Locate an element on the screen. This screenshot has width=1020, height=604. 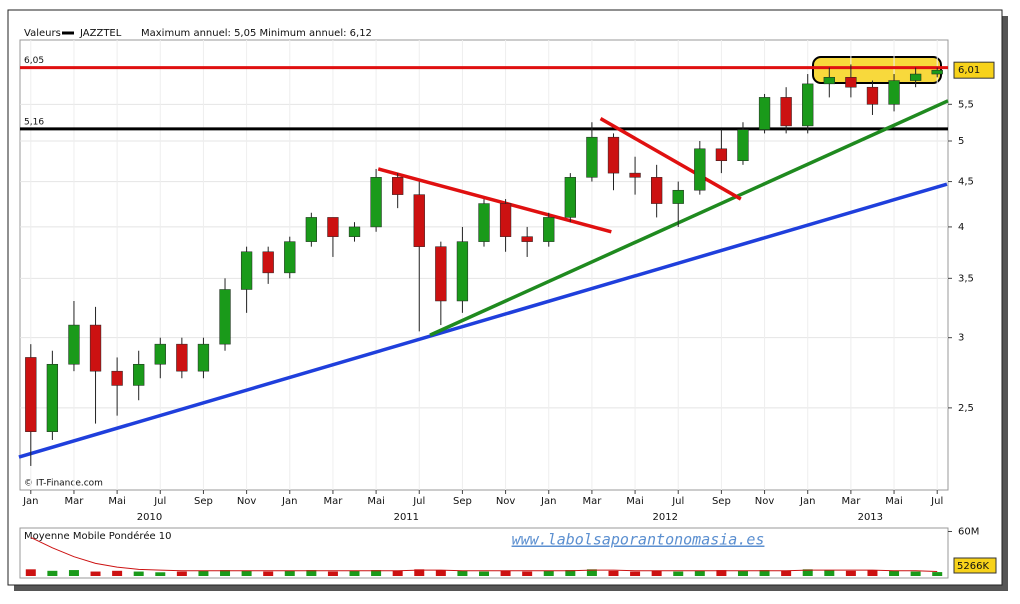
y-tick-label: 5,5 is located at coordinates (966, 104).